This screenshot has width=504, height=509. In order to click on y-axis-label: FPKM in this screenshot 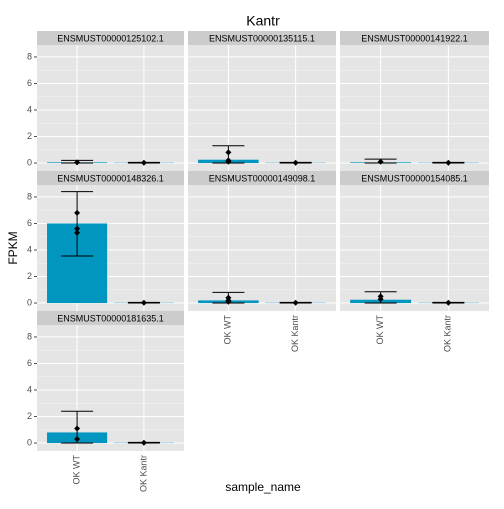, I will do `click(13, 247)`.